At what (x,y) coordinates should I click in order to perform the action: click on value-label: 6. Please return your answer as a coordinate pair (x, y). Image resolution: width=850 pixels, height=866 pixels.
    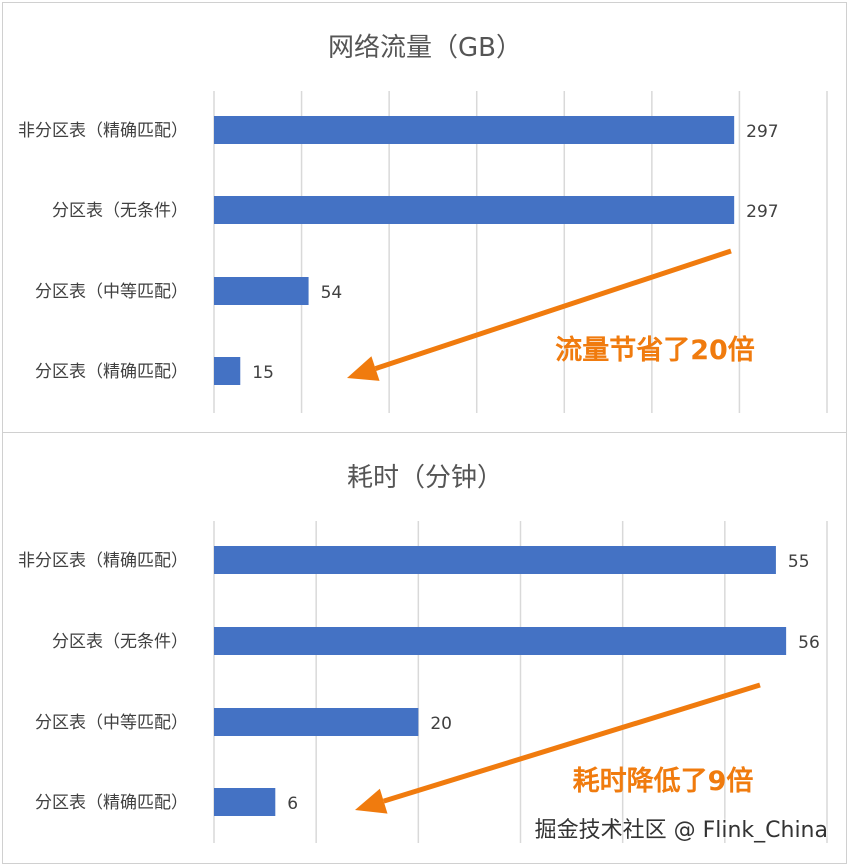
    Looking at the image, I should click on (292, 804).